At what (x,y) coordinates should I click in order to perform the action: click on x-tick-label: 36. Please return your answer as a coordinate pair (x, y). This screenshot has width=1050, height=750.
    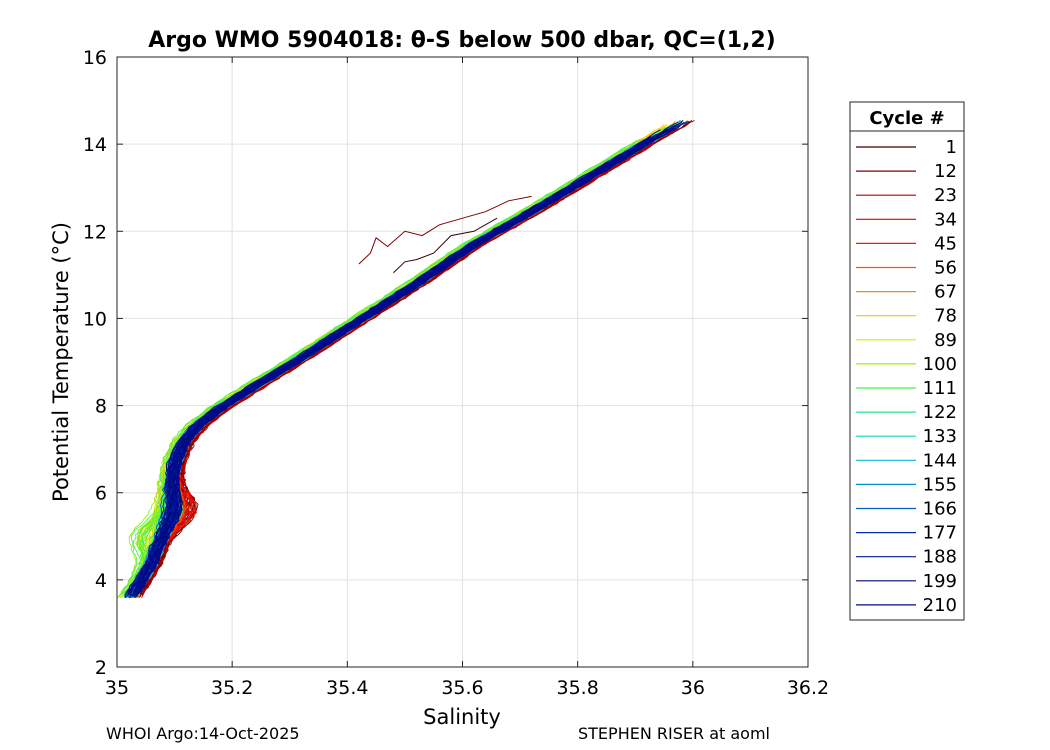
    Looking at the image, I should click on (693, 688).